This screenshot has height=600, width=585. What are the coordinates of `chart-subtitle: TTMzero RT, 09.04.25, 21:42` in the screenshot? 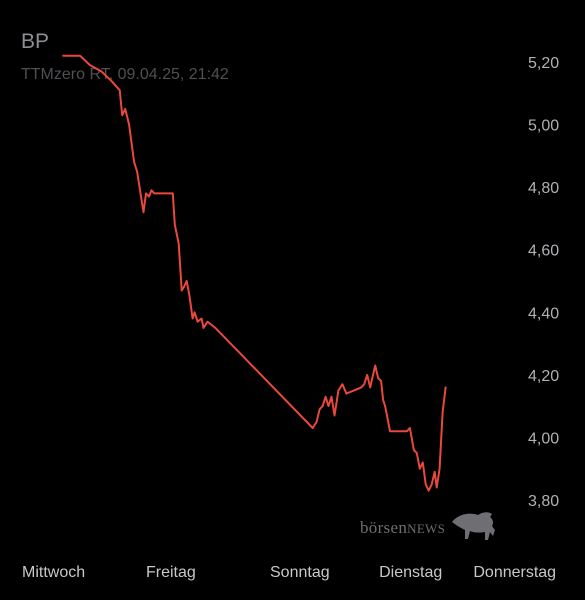 It's located at (125, 74).